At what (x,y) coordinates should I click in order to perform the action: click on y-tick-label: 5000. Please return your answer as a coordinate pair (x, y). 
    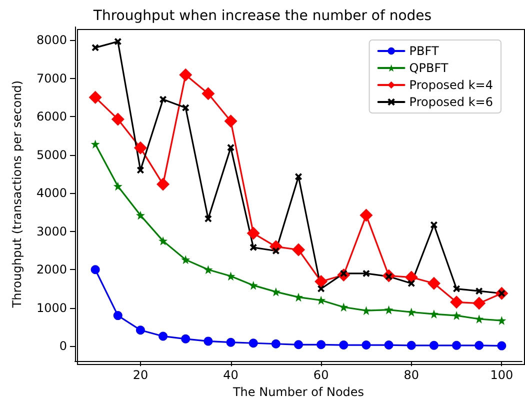
    Looking at the image, I should click on (51, 155).